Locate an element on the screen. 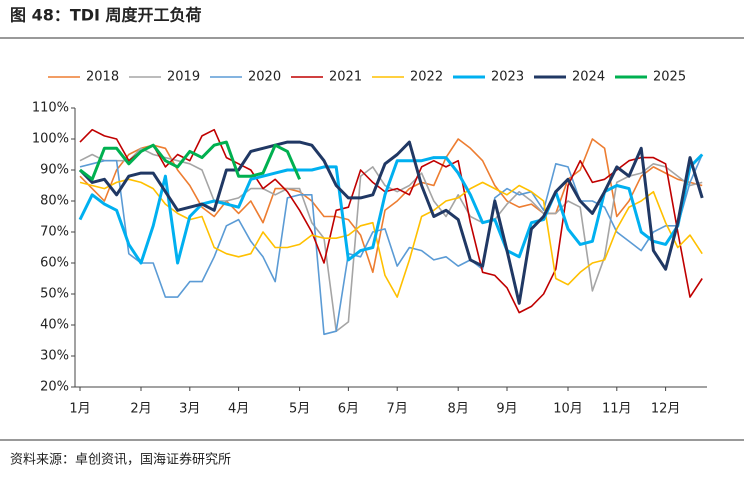  legend-label: 2019 is located at coordinates (183, 77).